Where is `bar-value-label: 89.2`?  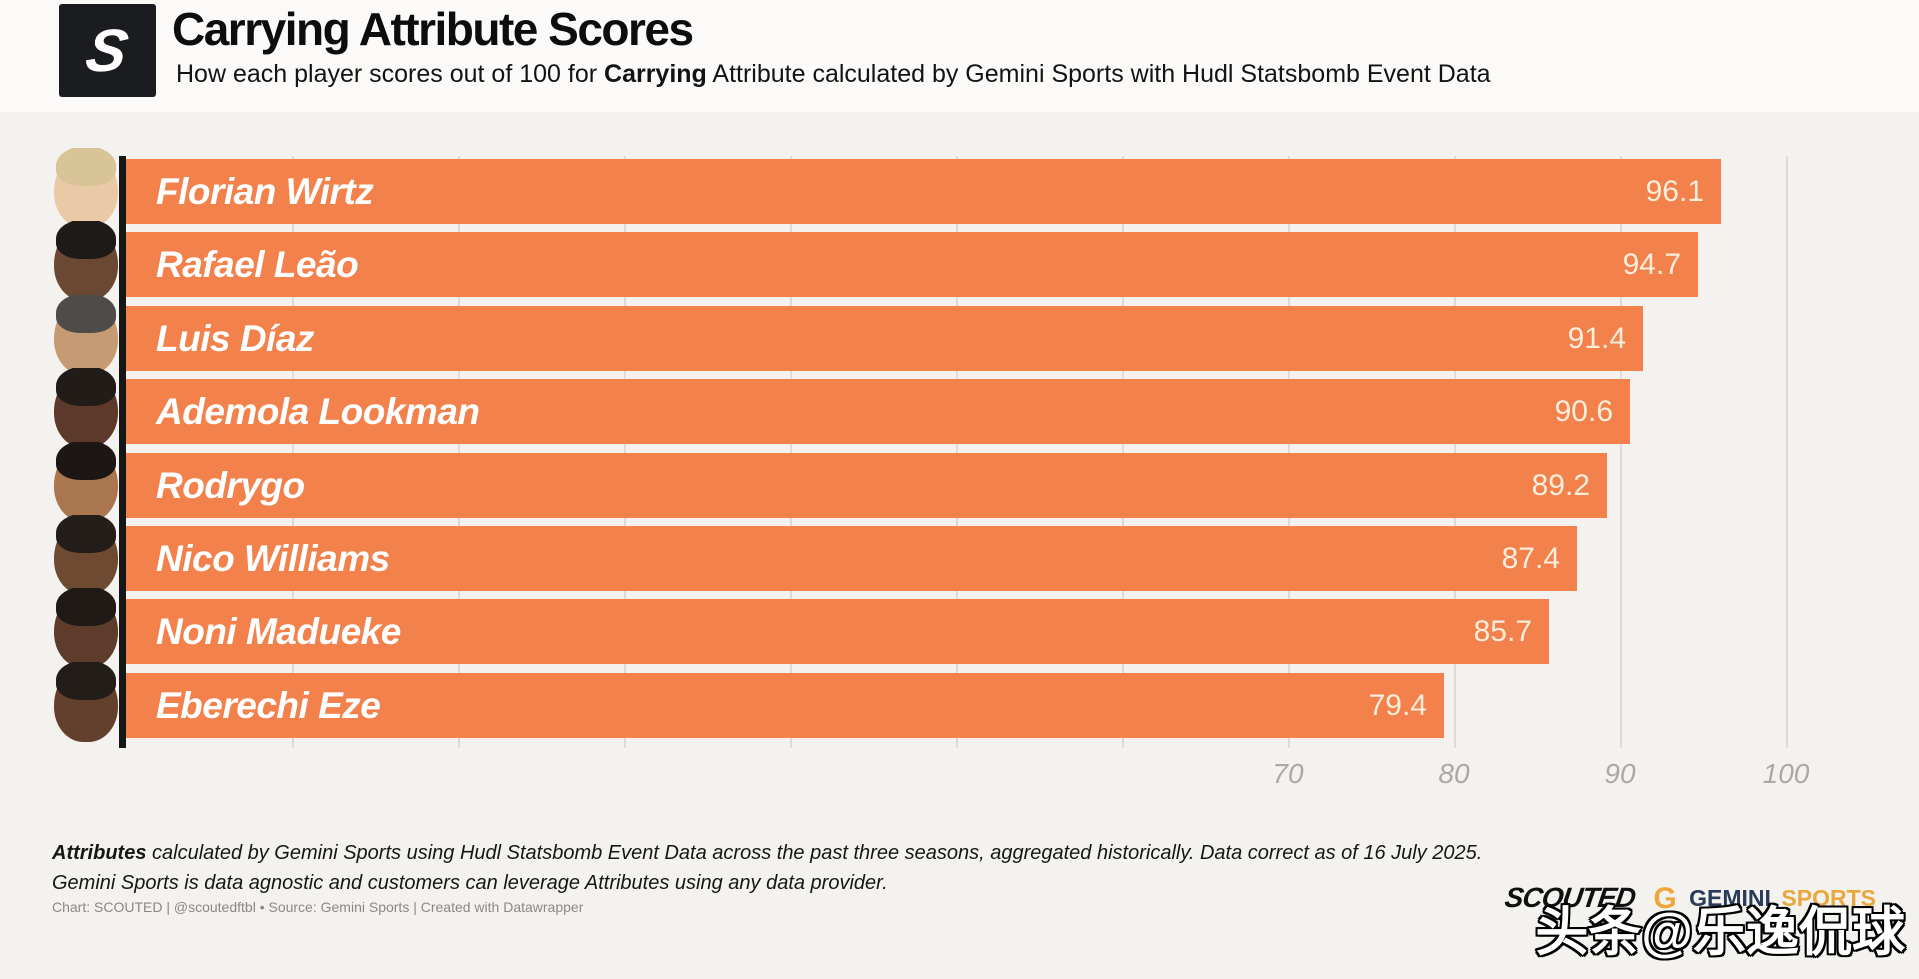 bar-value-label: 89.2 is located at coordinates (1560, 485).